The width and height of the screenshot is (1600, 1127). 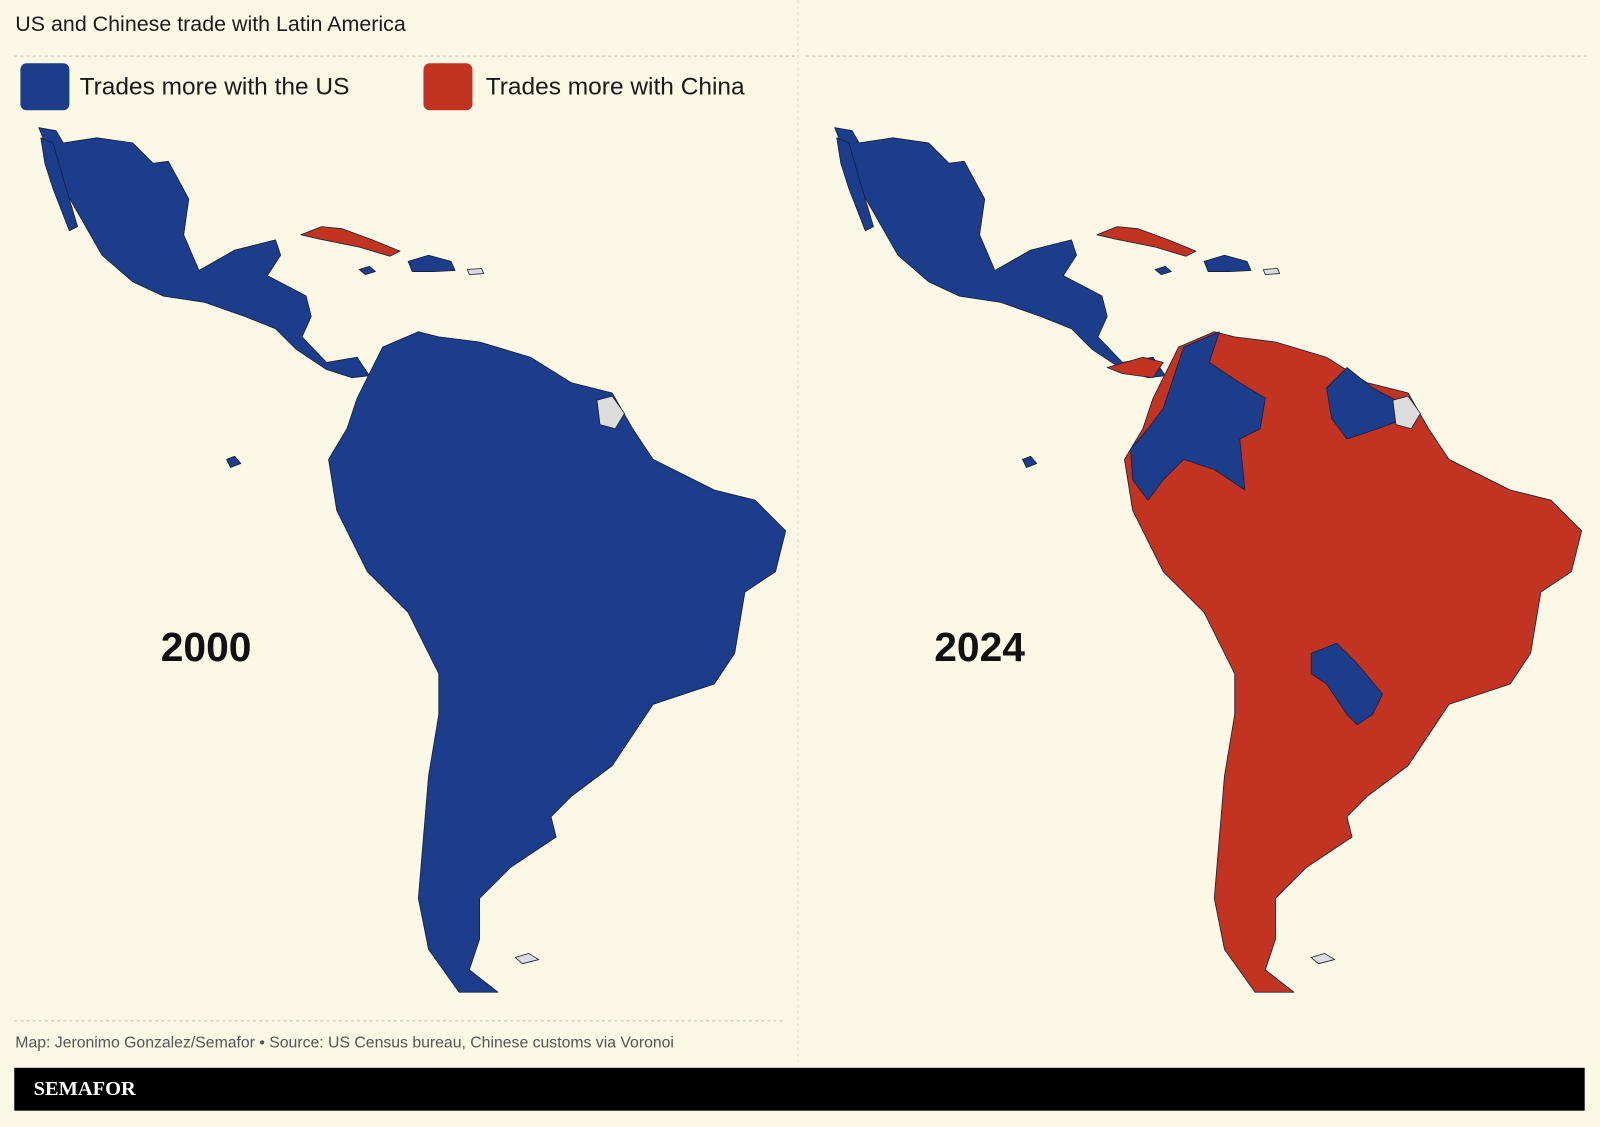 I want to click on brand: SEMAFOR, so click(x=85, y=1089).